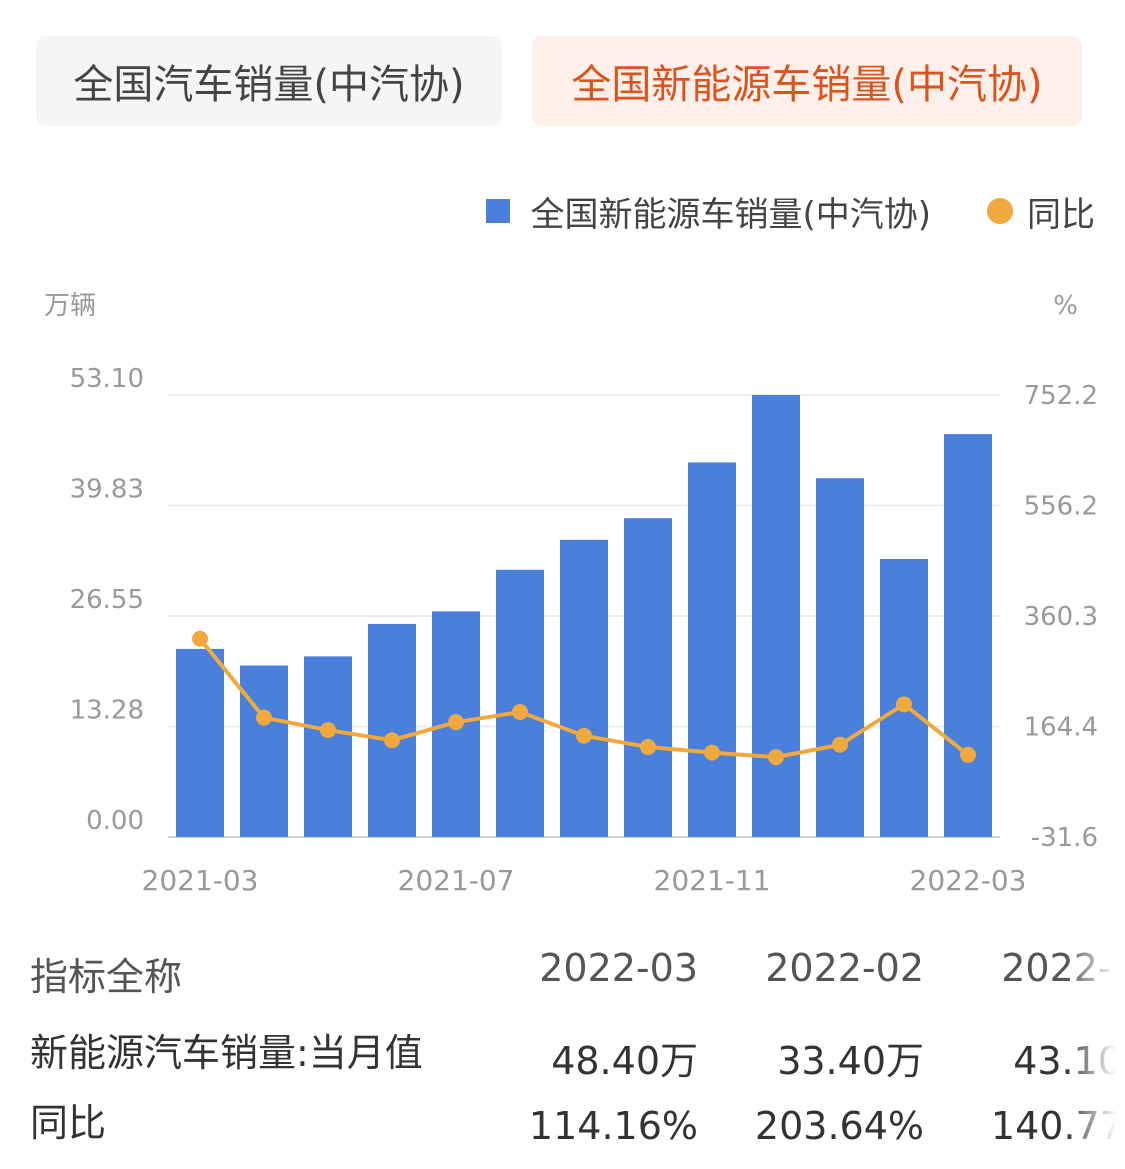 The image size is (1125, 1169). I want to click on table-header-row: 指标全称 2022-03 2022-02 2022-01, so click(562, 978).